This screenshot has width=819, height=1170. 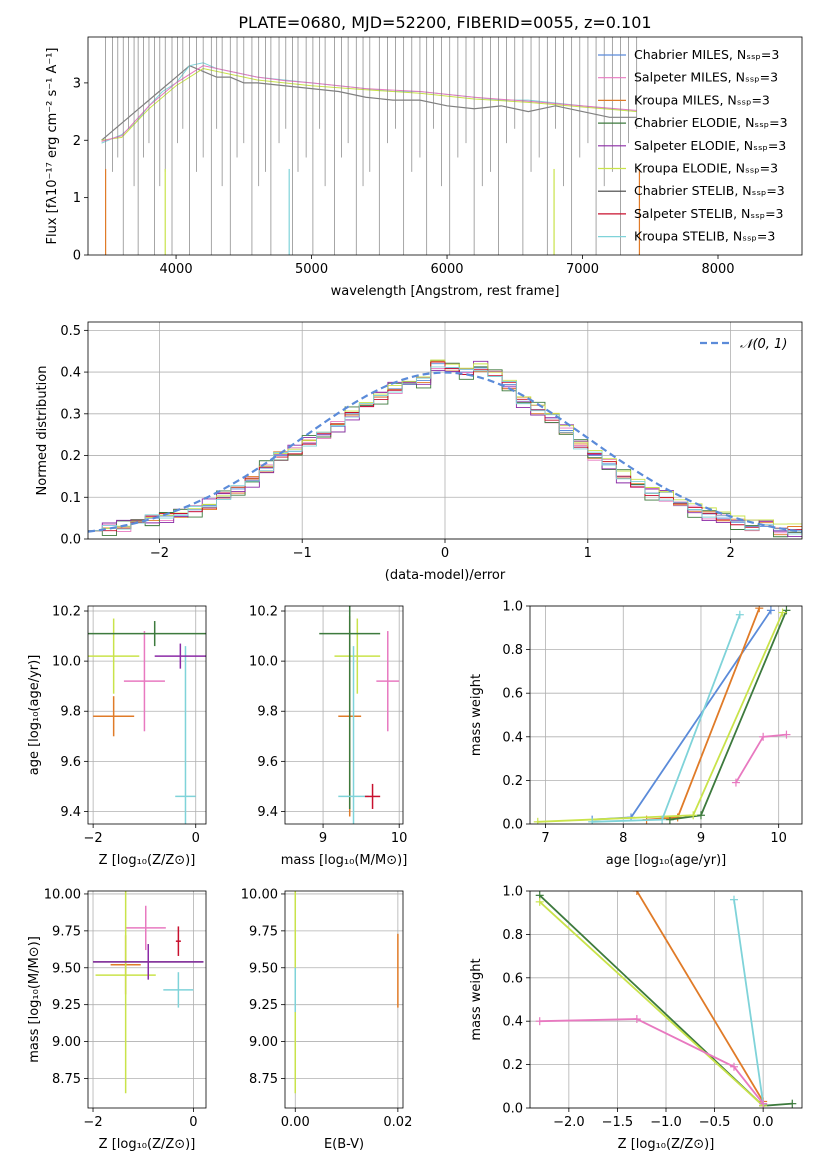 What do you see at coordinates (267, 762) in the screenshot?
I see `y-tick-label: 9.6` at bounding box center [267, 762].